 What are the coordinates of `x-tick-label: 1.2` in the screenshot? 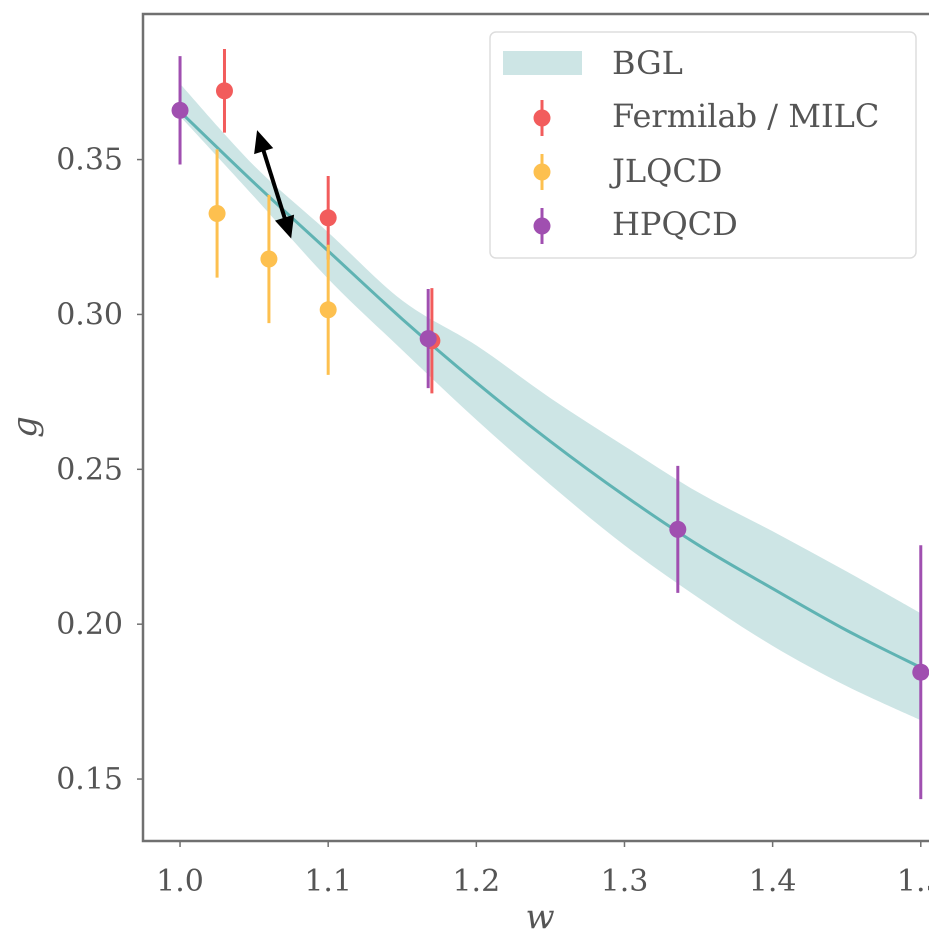 It's located at (476, 881).